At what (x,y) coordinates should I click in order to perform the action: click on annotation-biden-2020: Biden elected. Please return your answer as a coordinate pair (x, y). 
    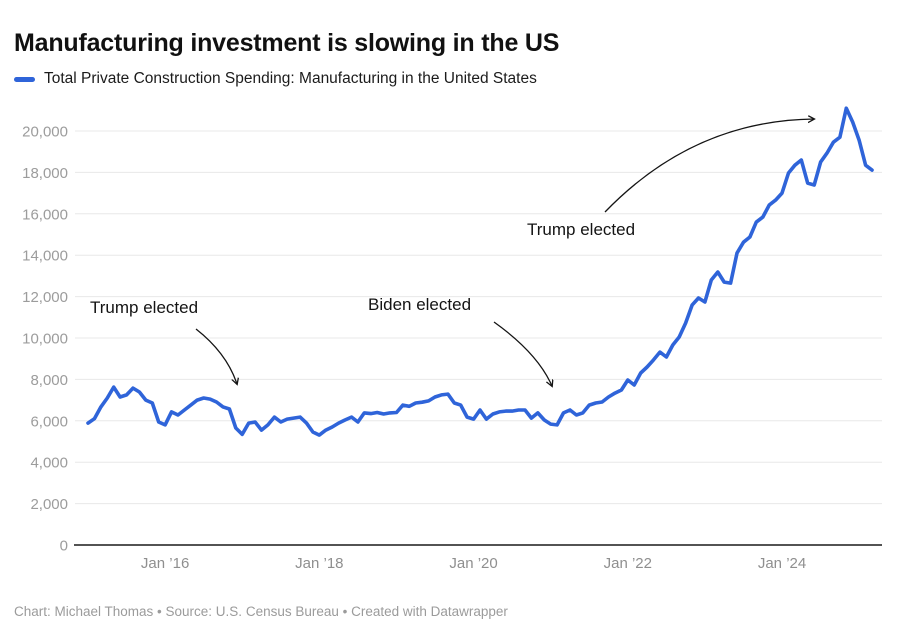
    Looking at the image, I should click on (420, 304).